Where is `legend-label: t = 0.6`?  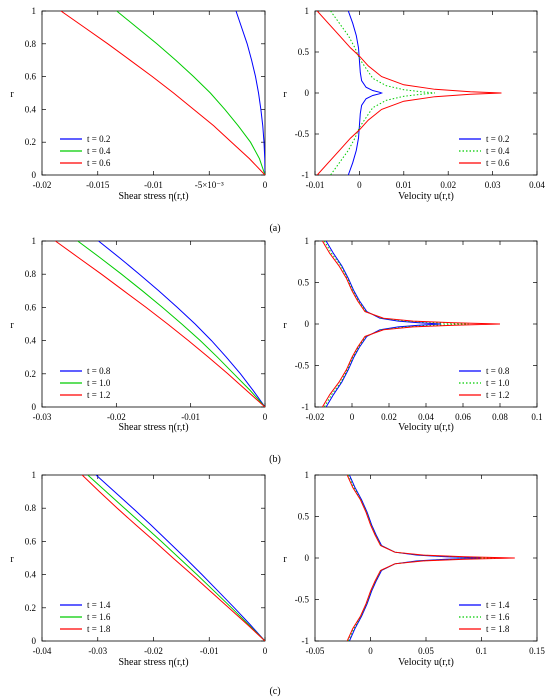
legend-label: t = 0.6 is located at coordinates (498, 163).